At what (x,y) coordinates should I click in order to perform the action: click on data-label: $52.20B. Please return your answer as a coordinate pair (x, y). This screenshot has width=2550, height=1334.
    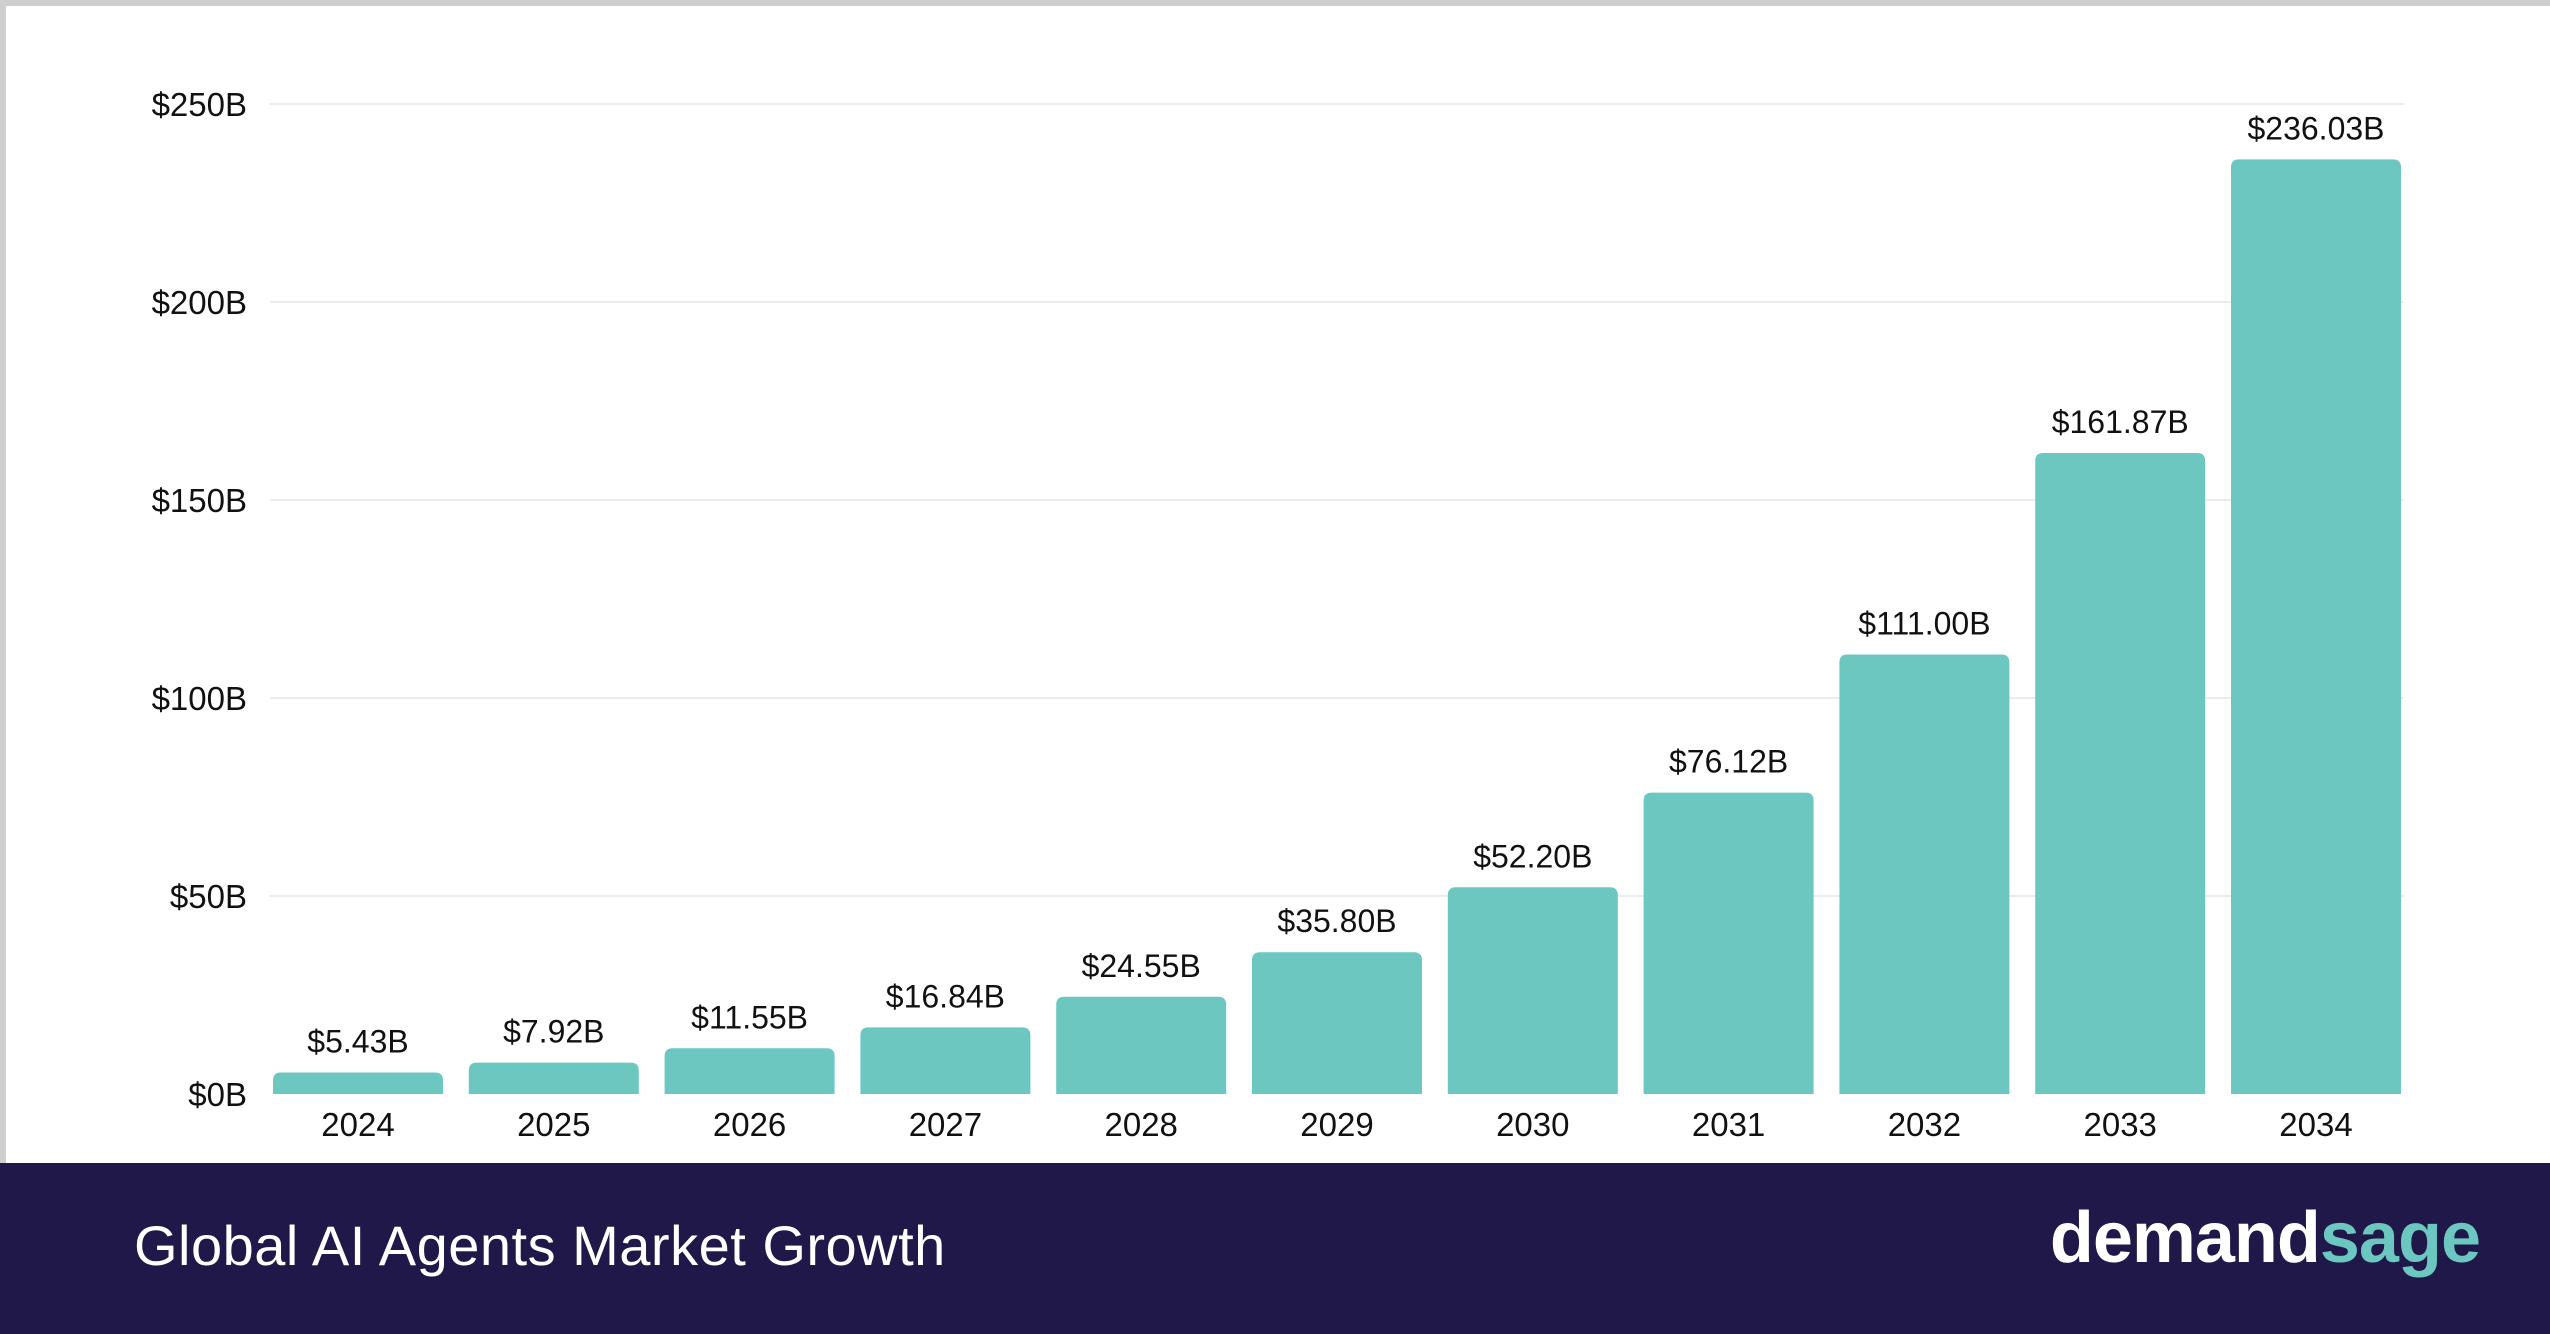
    Looking at the image, I should click on (1532, 856).